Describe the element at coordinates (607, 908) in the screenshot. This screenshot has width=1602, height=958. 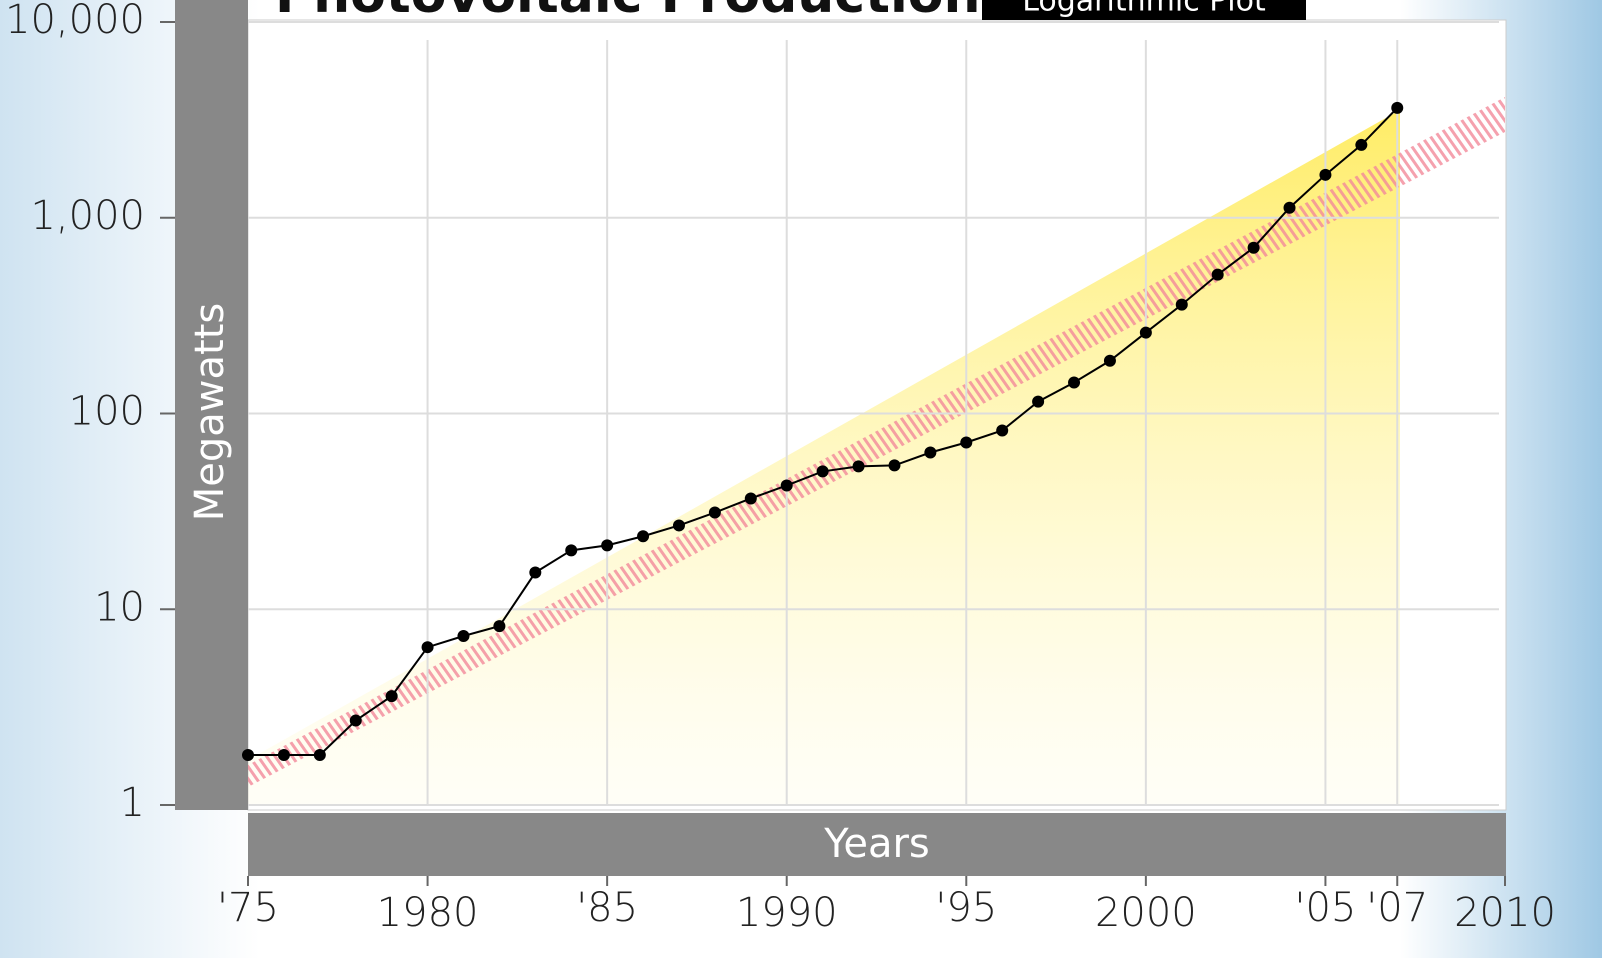
I see `x-tick-label: '85` at that location.